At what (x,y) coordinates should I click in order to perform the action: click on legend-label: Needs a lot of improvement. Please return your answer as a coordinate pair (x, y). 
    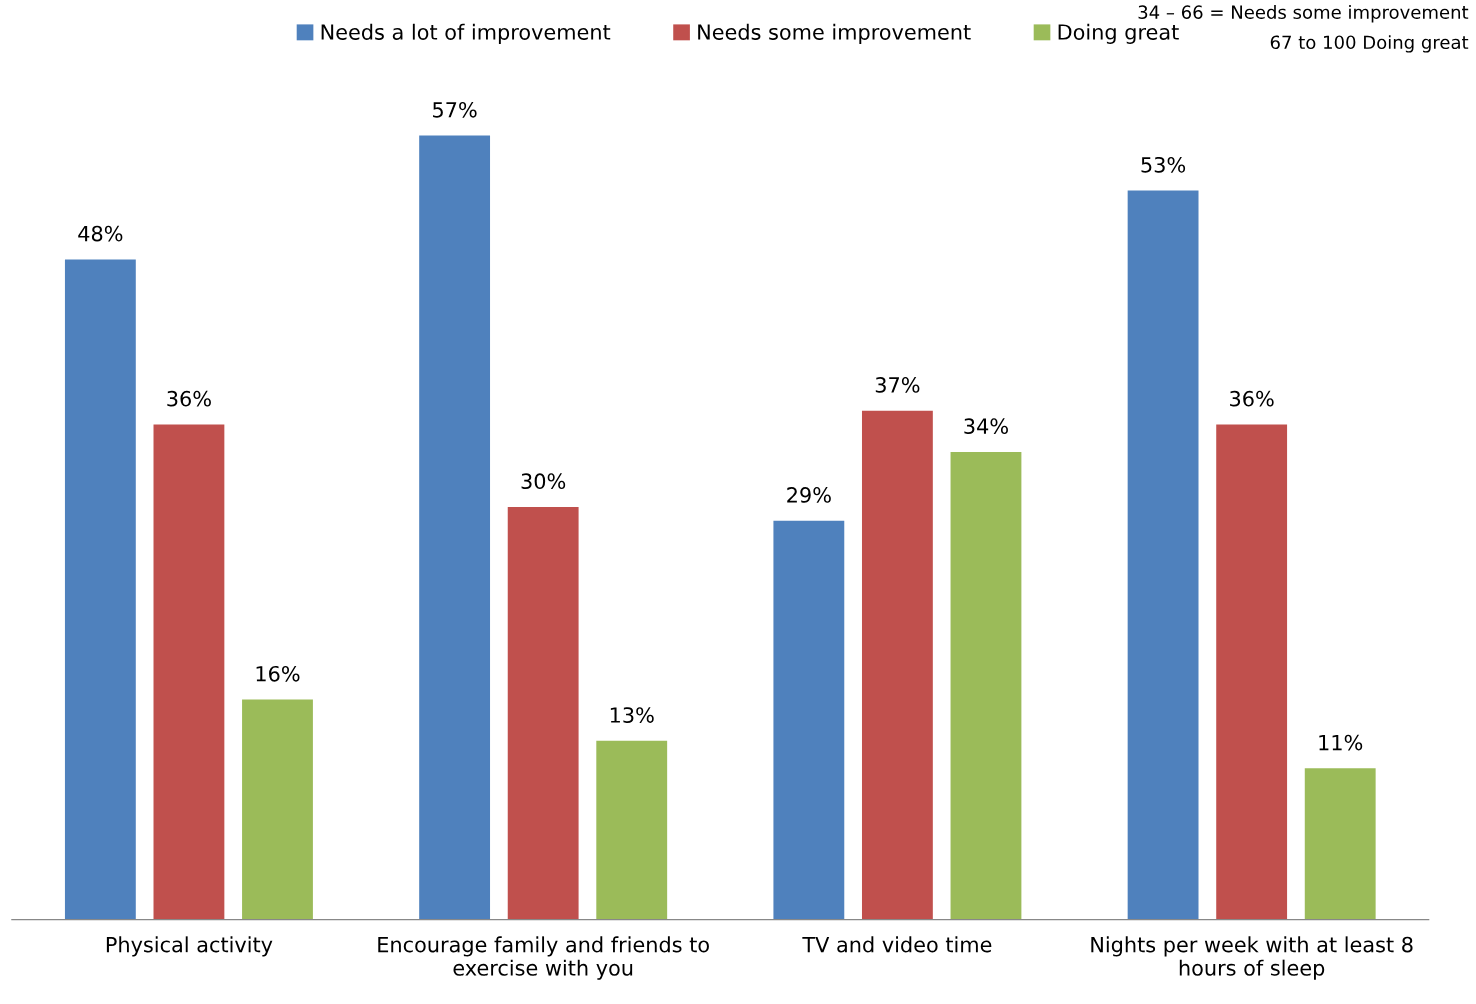
    Looking at the image, I should click on (466, 33).